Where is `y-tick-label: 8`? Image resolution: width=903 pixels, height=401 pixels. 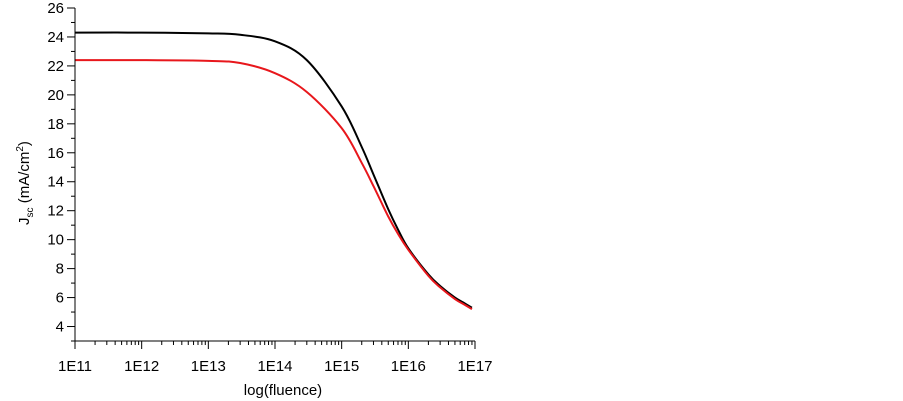
y-tick-label: 8 is located at coordinates (60, 269).